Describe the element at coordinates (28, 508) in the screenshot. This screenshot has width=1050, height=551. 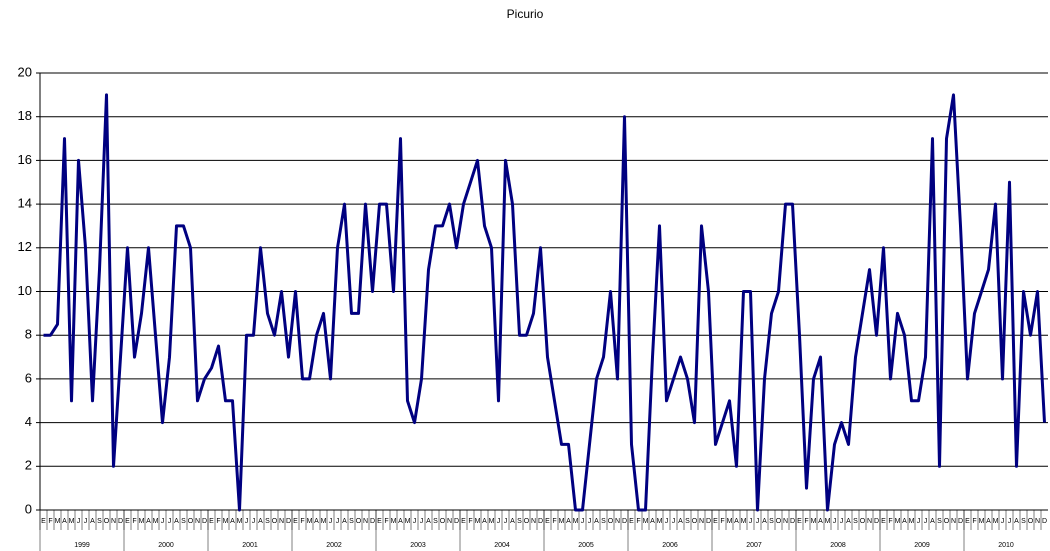
I see `y-tick-label: 0` at that location.